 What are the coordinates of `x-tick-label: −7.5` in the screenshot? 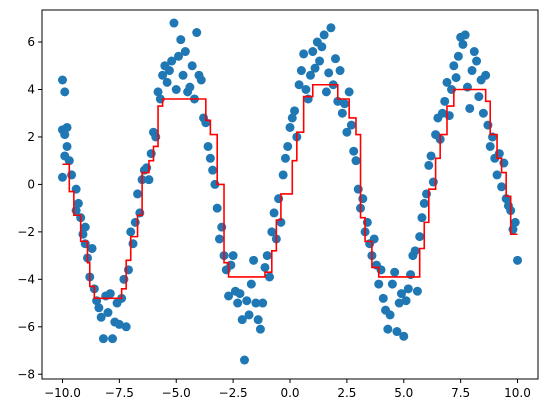 It's located at (119, 393).